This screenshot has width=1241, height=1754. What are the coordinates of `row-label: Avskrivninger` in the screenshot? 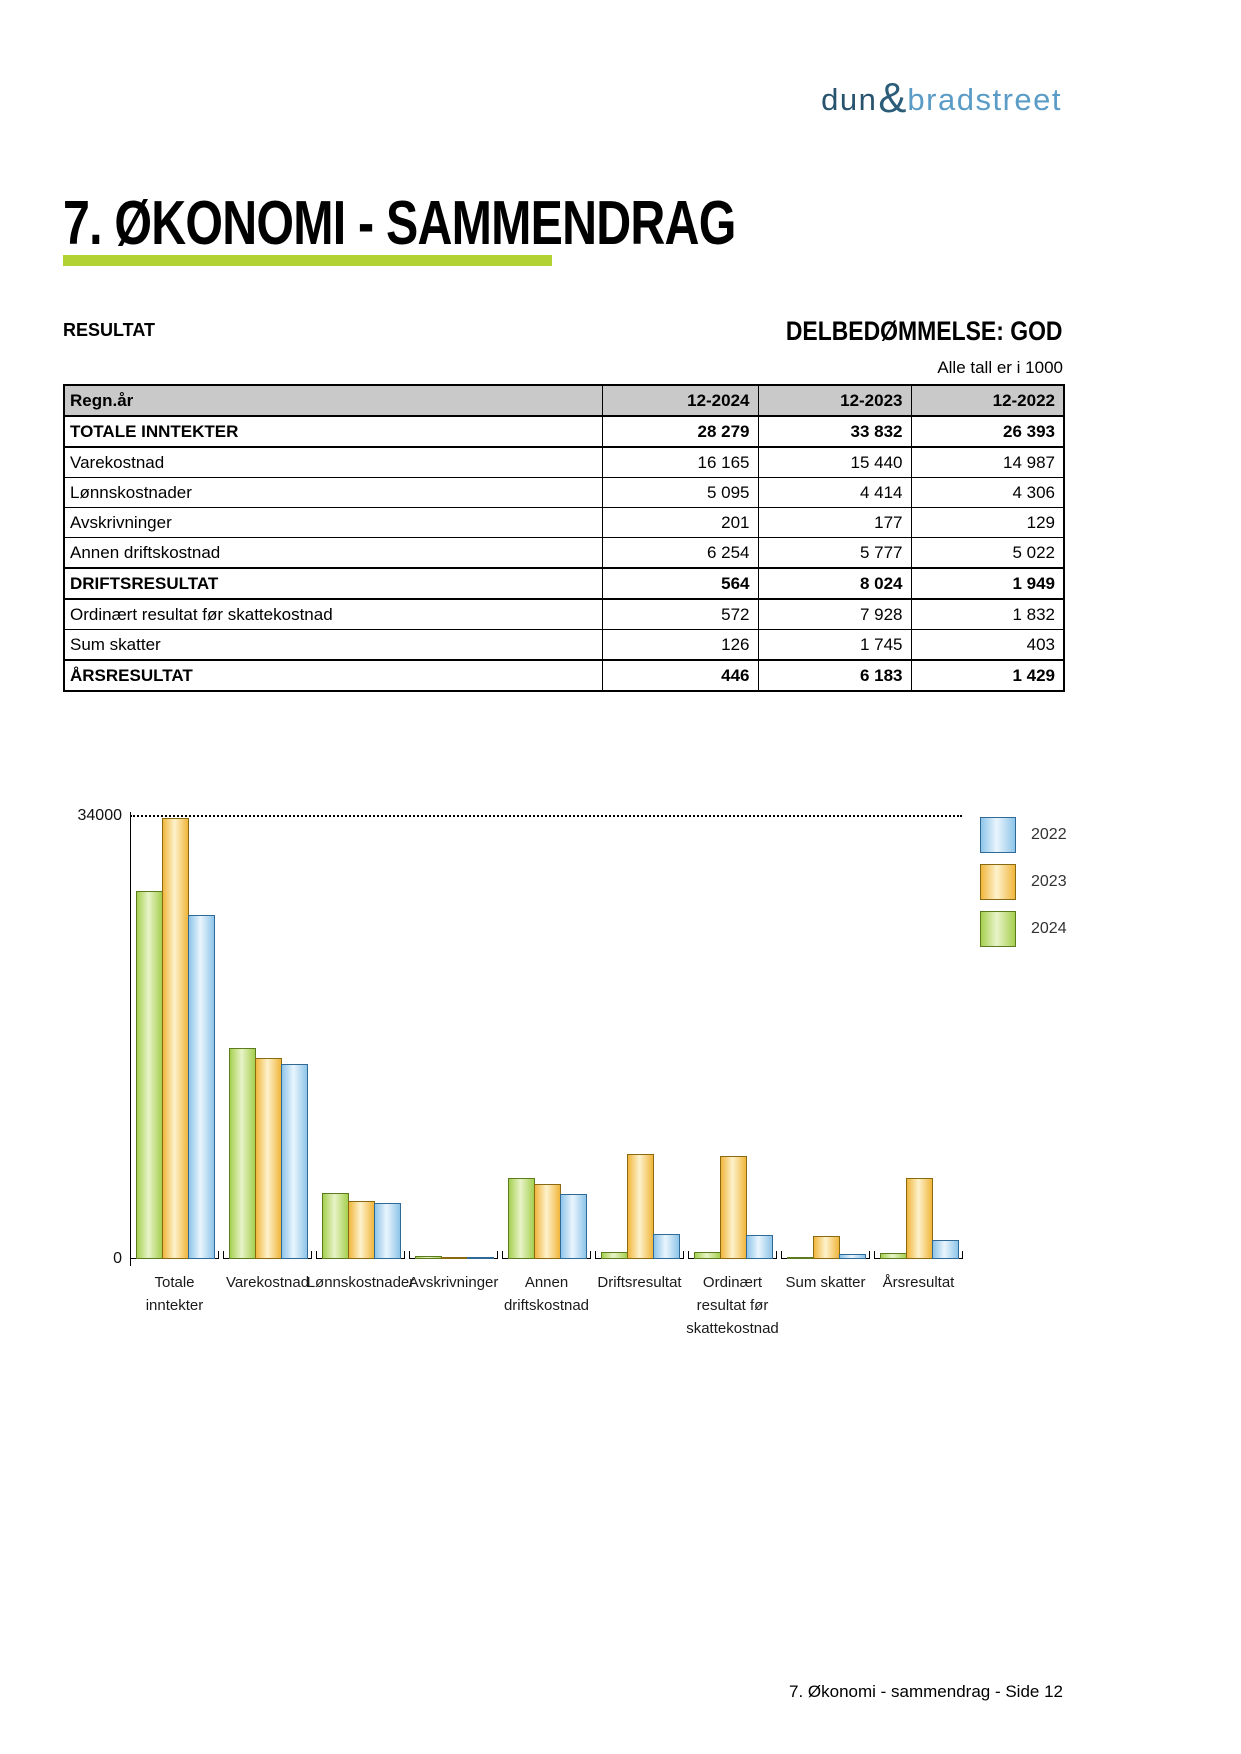 It's located at (333, 522).